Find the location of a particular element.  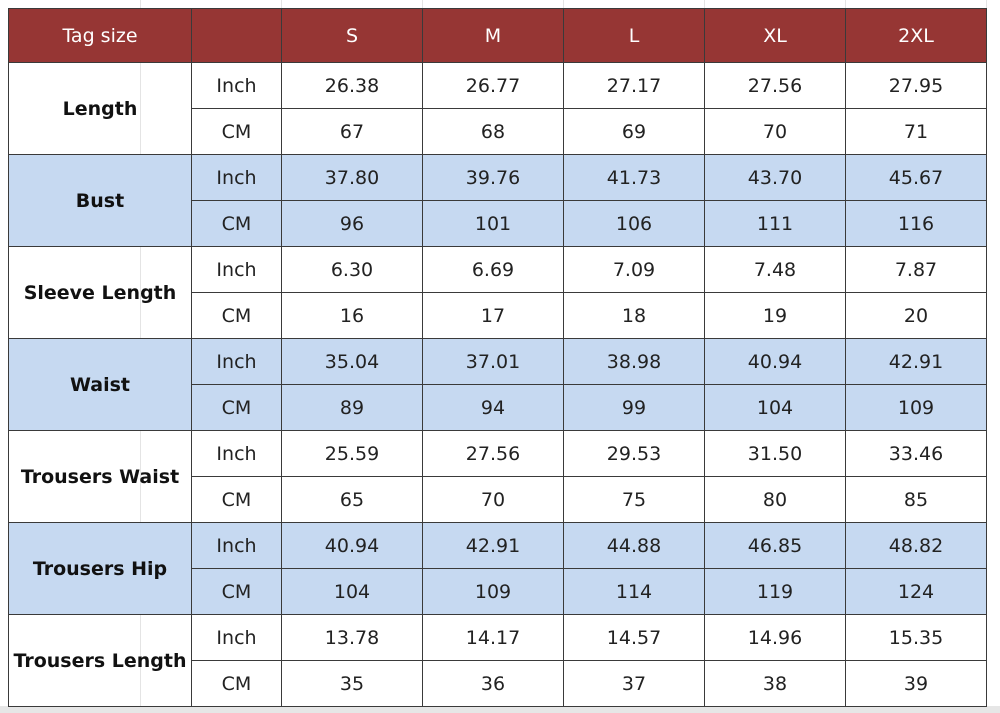

measure-value: 39.76 is located at coordinates (493, 177).